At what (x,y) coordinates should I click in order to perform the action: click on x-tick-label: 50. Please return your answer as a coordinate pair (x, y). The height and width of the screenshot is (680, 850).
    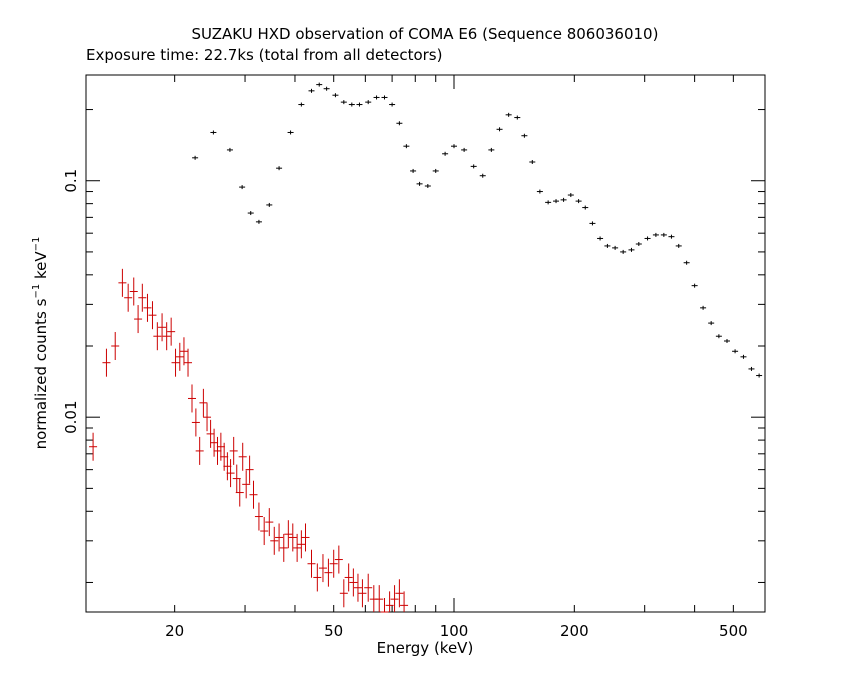
    Looking at the image, I should click on (333, 631).